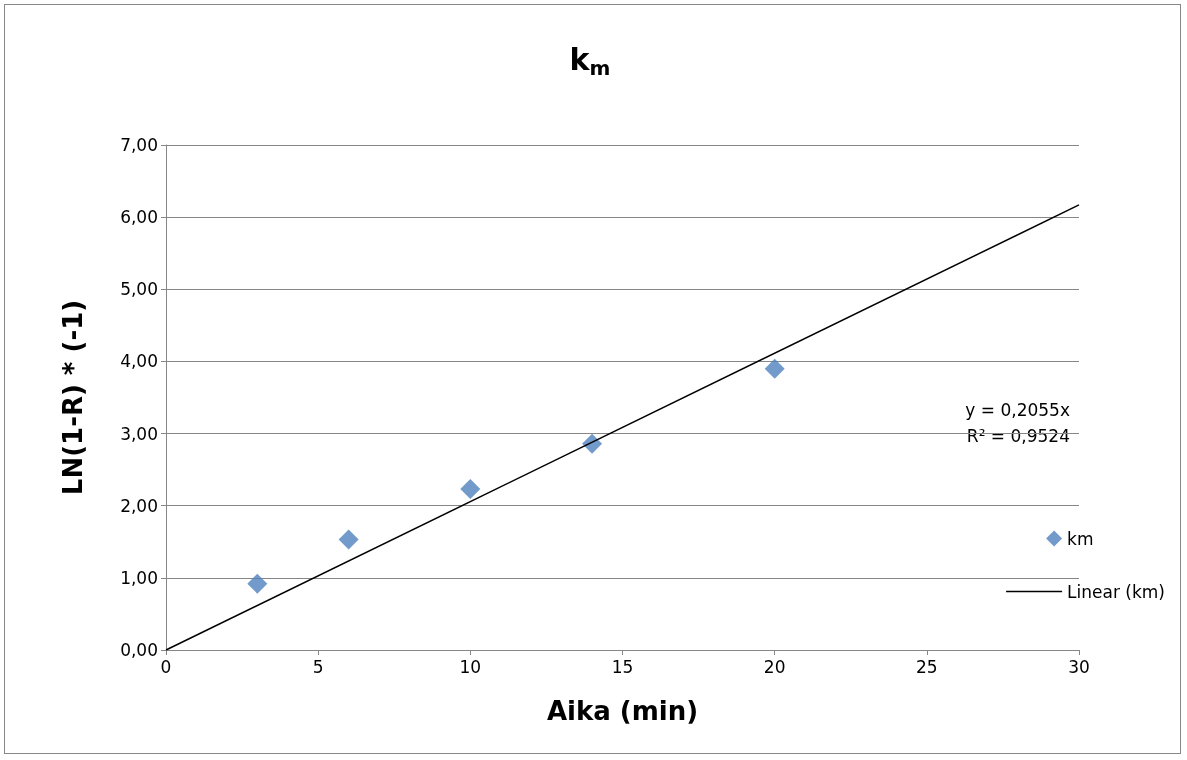 The width and height of the screenshot is (1187, 760). Describe the element at coordinates (139, 361) in the screenshot. I see `y-tick-label: 4,00` at that location.